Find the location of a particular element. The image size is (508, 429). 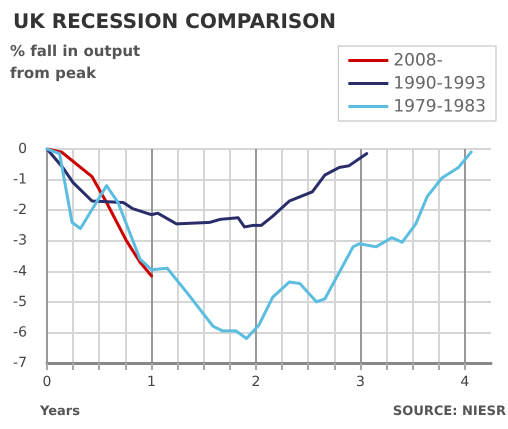

x-tick-label: 0 is located at coordinates (47, 382).